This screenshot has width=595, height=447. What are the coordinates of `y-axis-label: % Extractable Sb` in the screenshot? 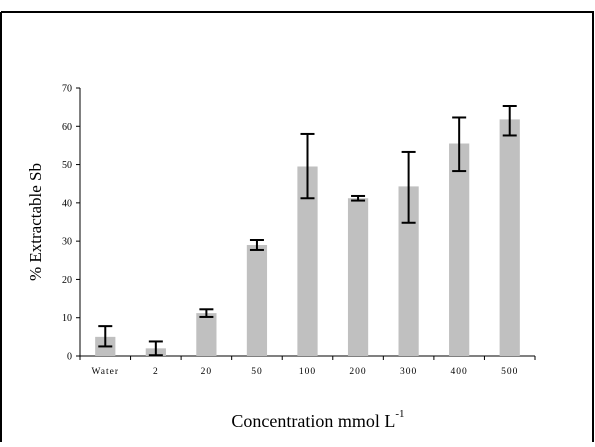 It's located at (35, 222).